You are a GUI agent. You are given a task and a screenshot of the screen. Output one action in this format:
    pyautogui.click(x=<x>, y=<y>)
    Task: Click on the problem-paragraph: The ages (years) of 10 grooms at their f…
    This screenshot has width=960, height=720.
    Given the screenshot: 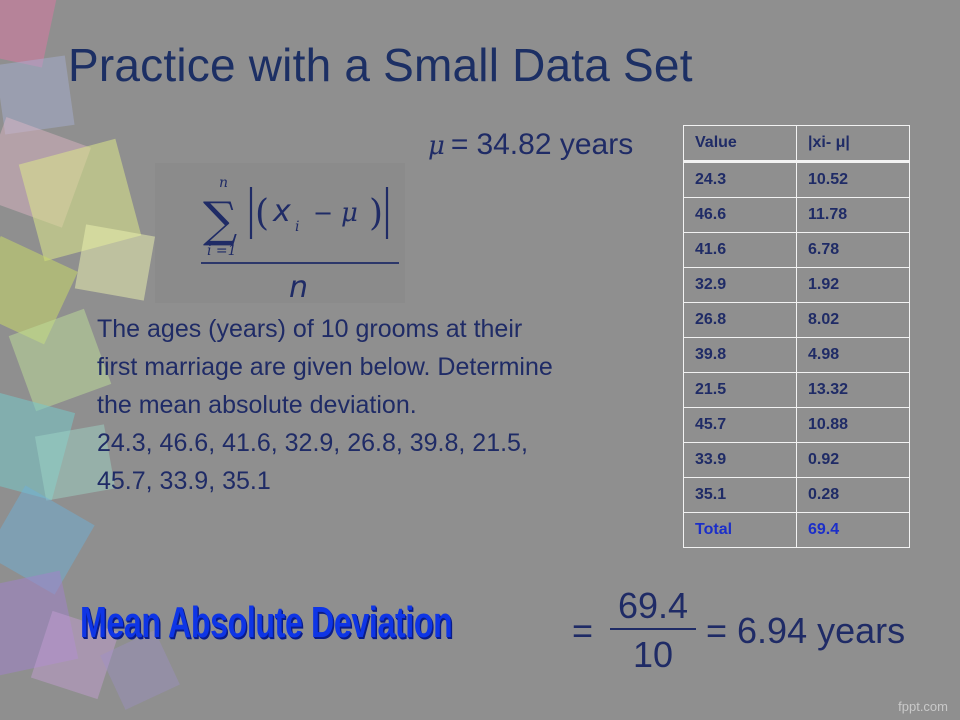 What is the action you would take?
    pyautogui.click(x=325, y=367)
    